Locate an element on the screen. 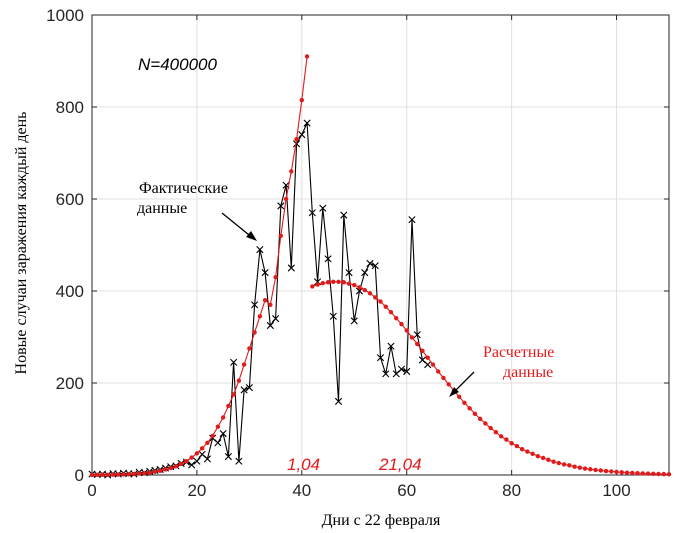 The image size is (676, 533). x-tick-label: 80 is located at coordinates (511, 490).